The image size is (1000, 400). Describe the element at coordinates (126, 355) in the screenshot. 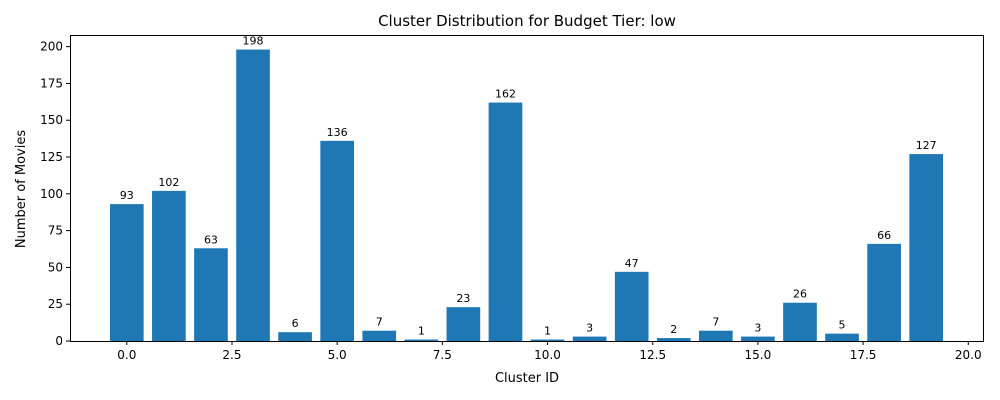

I see `x-tick-label: 0.0` at that location.